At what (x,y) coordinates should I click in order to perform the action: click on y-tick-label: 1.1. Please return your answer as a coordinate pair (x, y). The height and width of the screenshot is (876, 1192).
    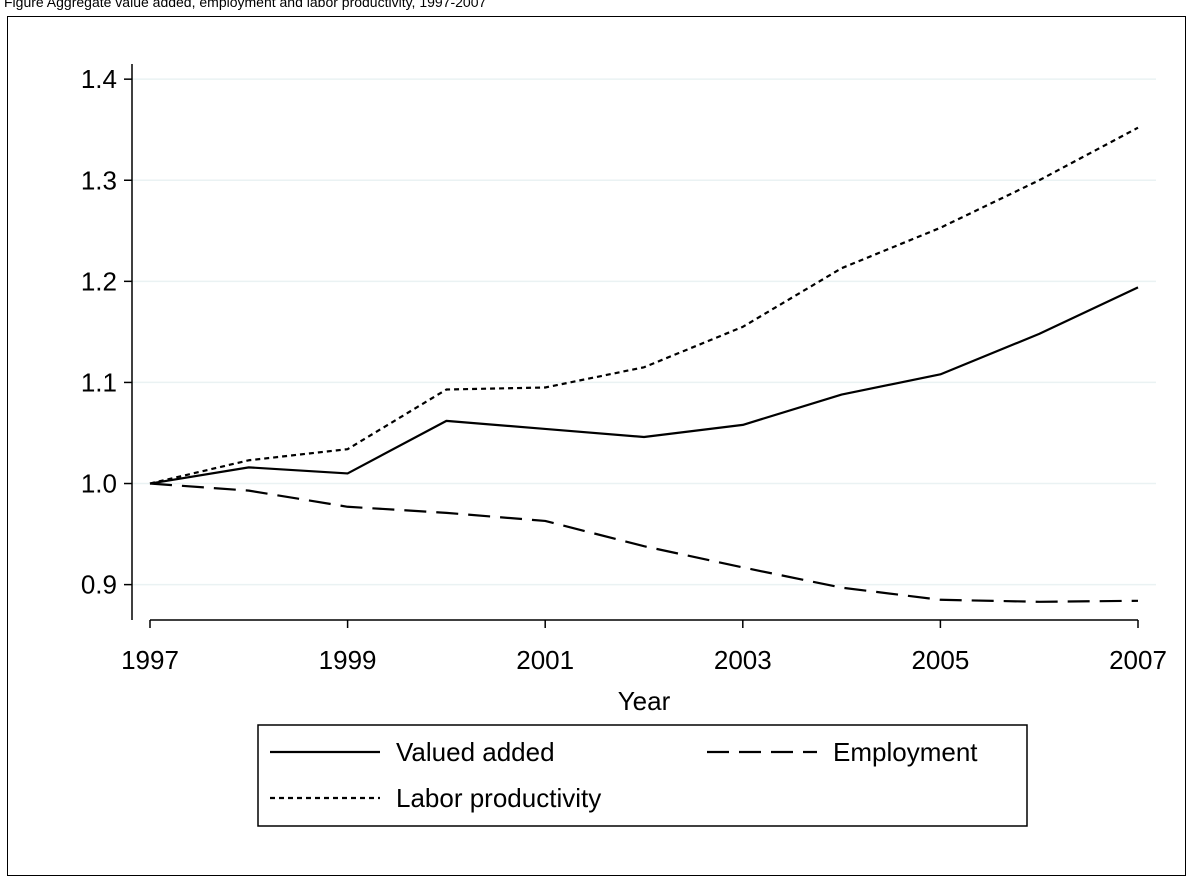
    Looking at the image, I should click on (99, 382).